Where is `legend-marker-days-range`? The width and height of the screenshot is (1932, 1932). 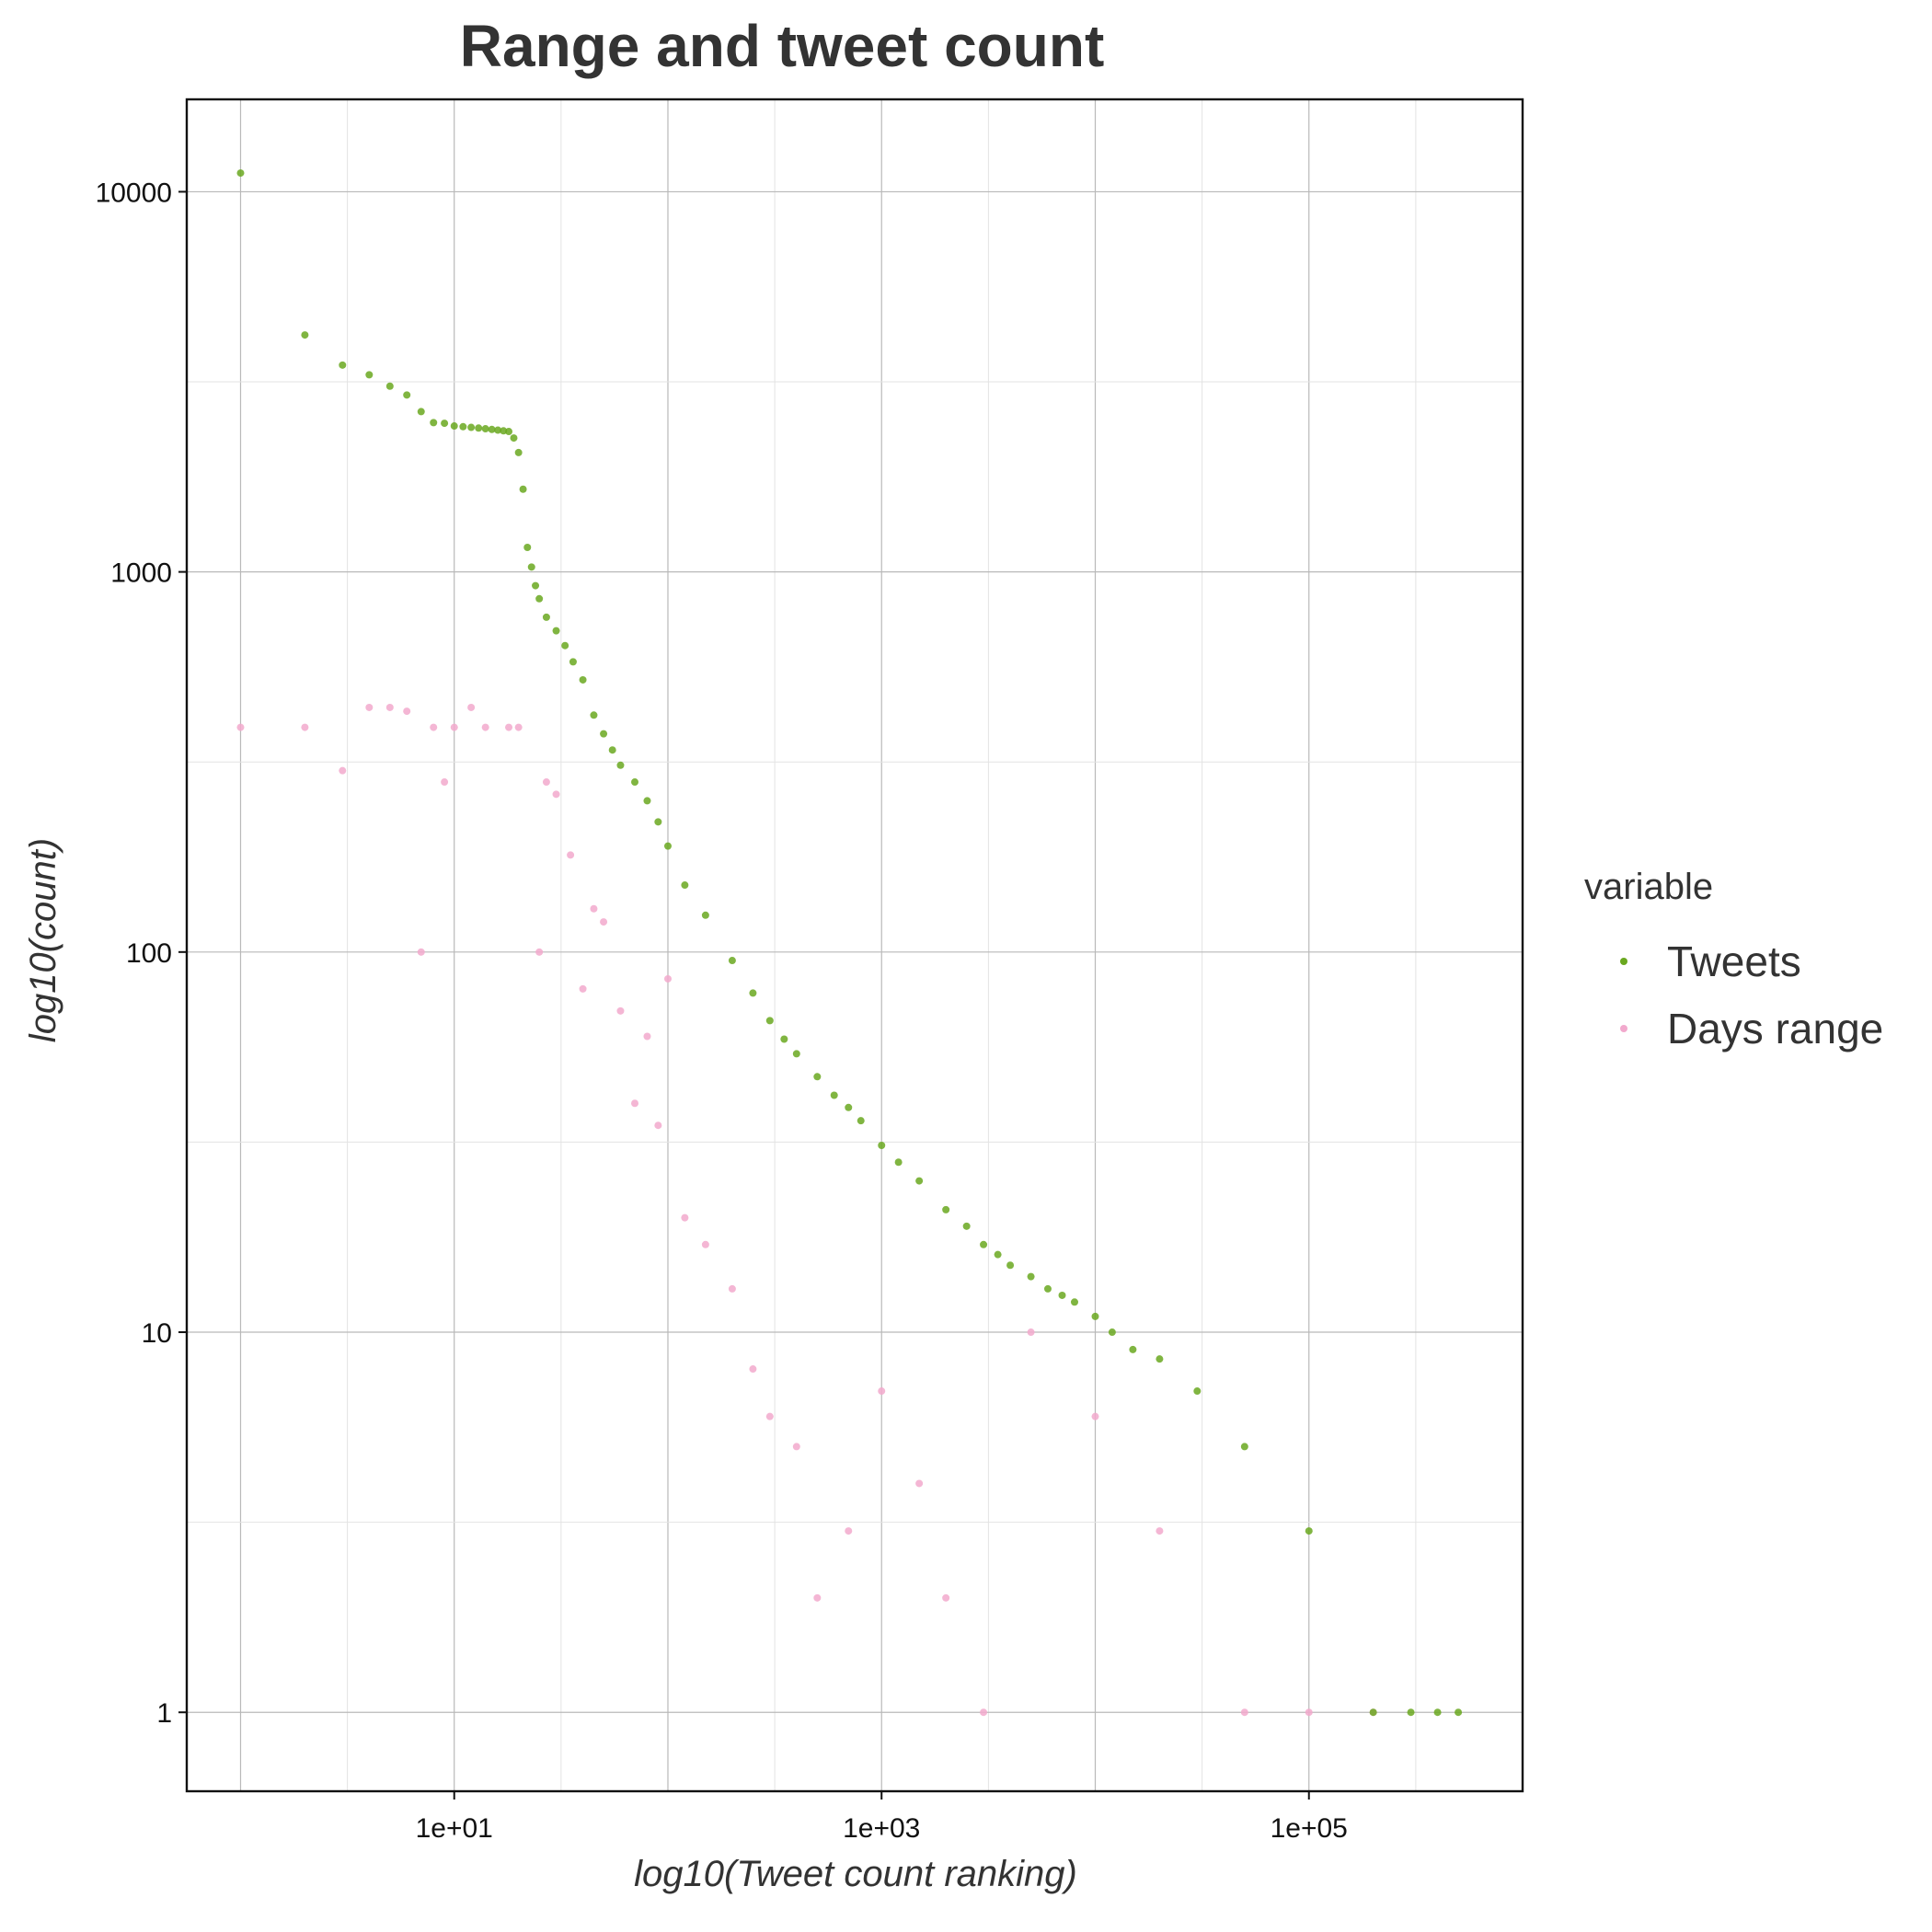 legend-marker-days-range is located at coordinates (1623, 1028).